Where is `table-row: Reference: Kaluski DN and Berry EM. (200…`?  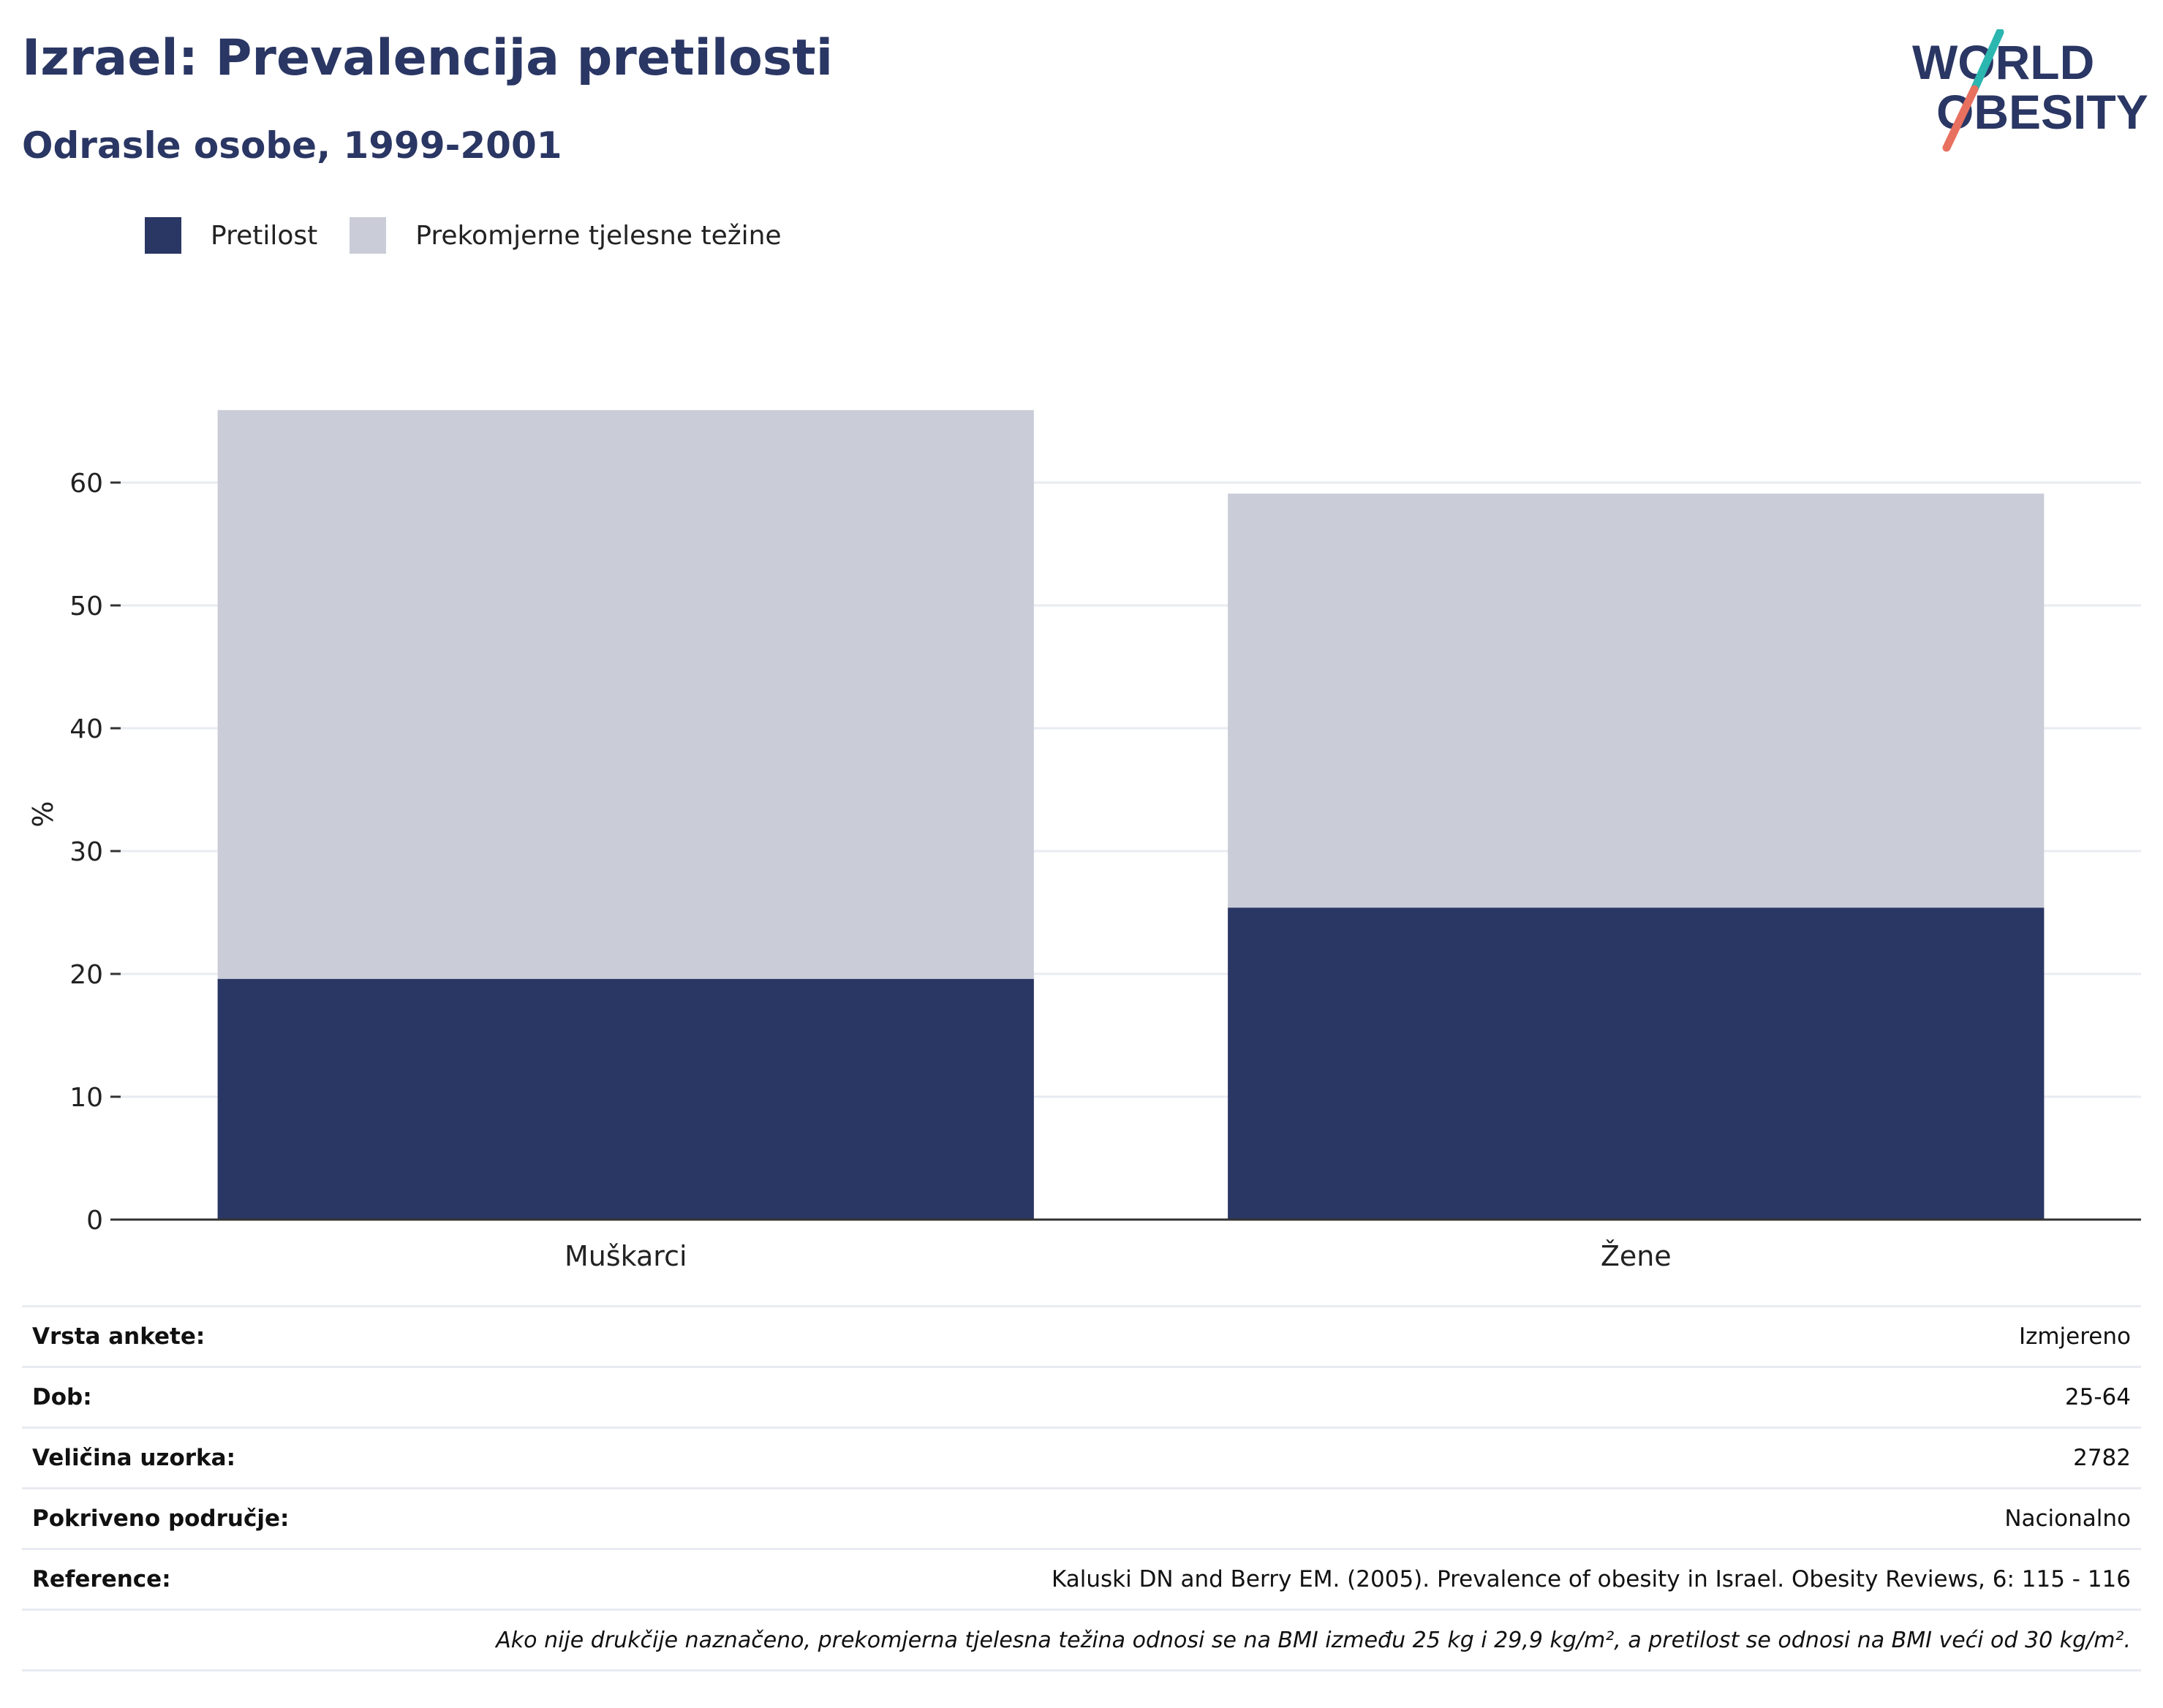 table-row: Reference: Kaluski DN and Berry EM. (200… is located at coordinates (1081, 1580).